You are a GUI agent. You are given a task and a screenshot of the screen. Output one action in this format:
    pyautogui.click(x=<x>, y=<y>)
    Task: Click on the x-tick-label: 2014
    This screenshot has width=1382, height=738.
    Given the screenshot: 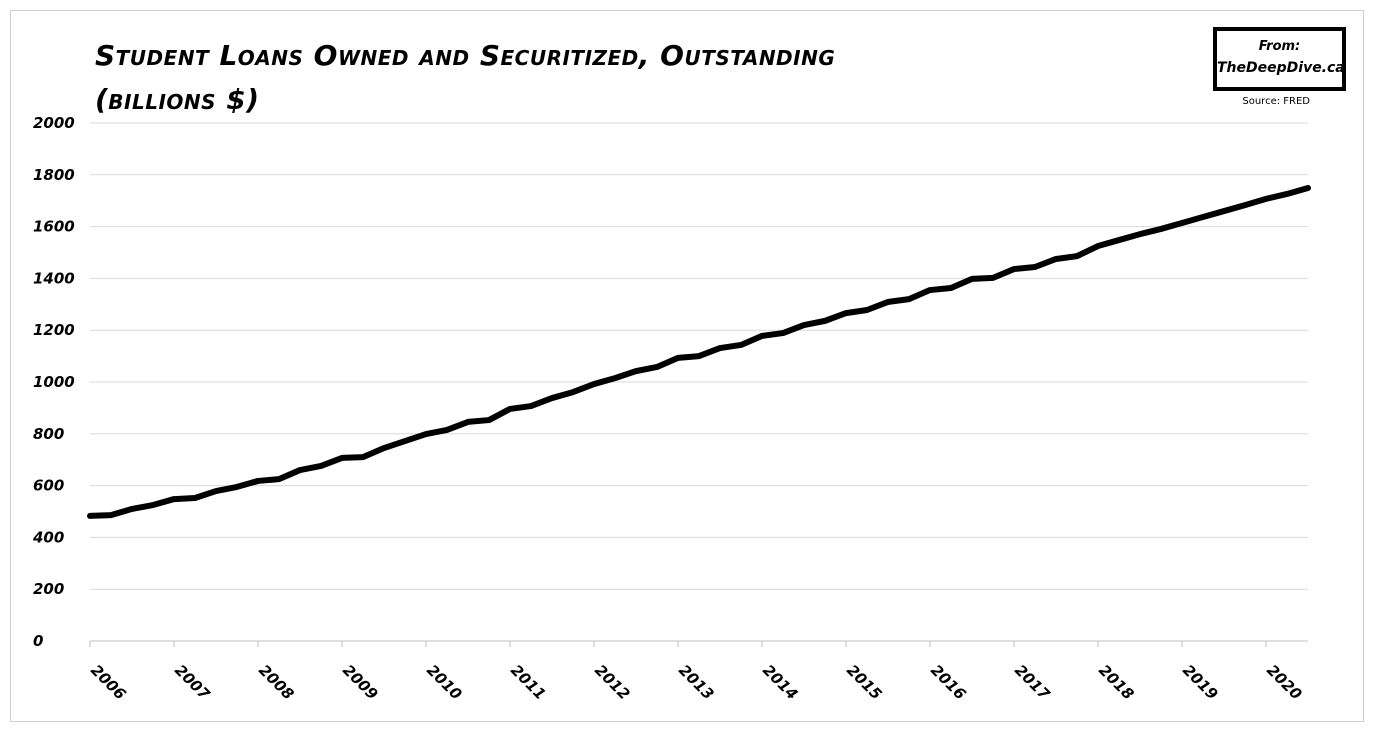 What is the action you would take?
    pyautogui.click(x=780, y=682)
    